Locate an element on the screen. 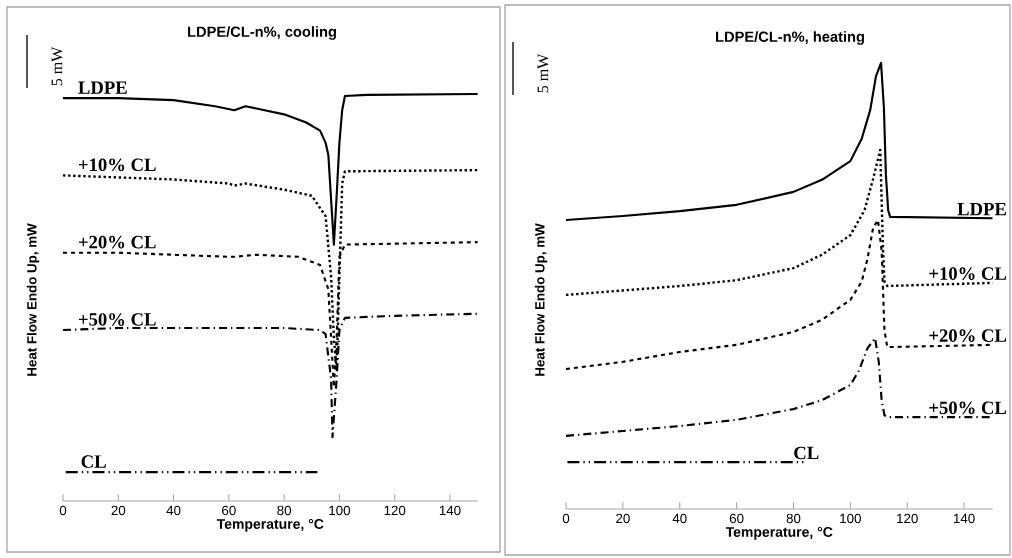 The height and width of the screenshot is (558, 1012). chart-title: LDPE/CL-n%, heating is located at coordinates (790, 38).